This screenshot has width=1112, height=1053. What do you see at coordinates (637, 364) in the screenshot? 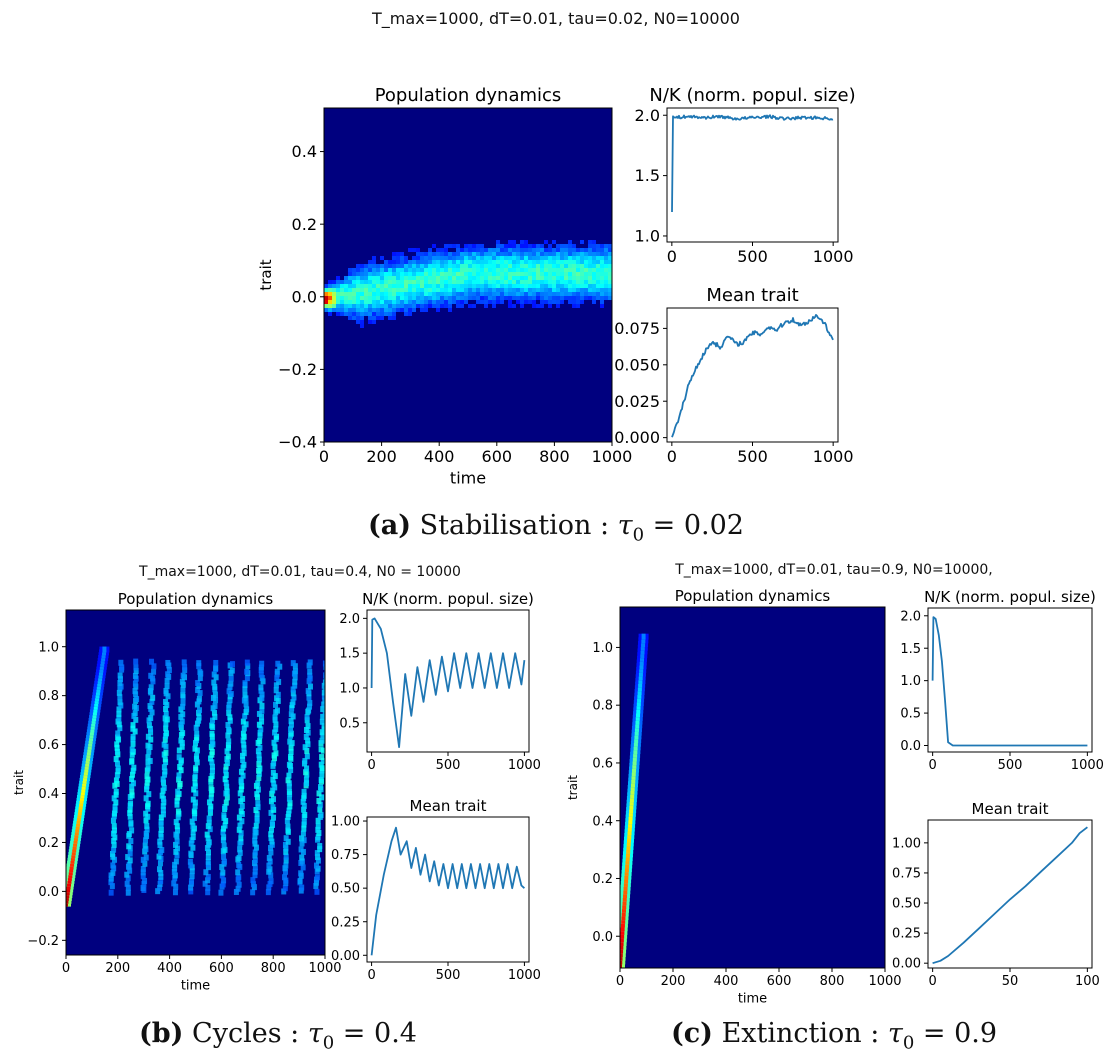
I see `y-tick-label: 0.050` at bounding box center [637, 364].